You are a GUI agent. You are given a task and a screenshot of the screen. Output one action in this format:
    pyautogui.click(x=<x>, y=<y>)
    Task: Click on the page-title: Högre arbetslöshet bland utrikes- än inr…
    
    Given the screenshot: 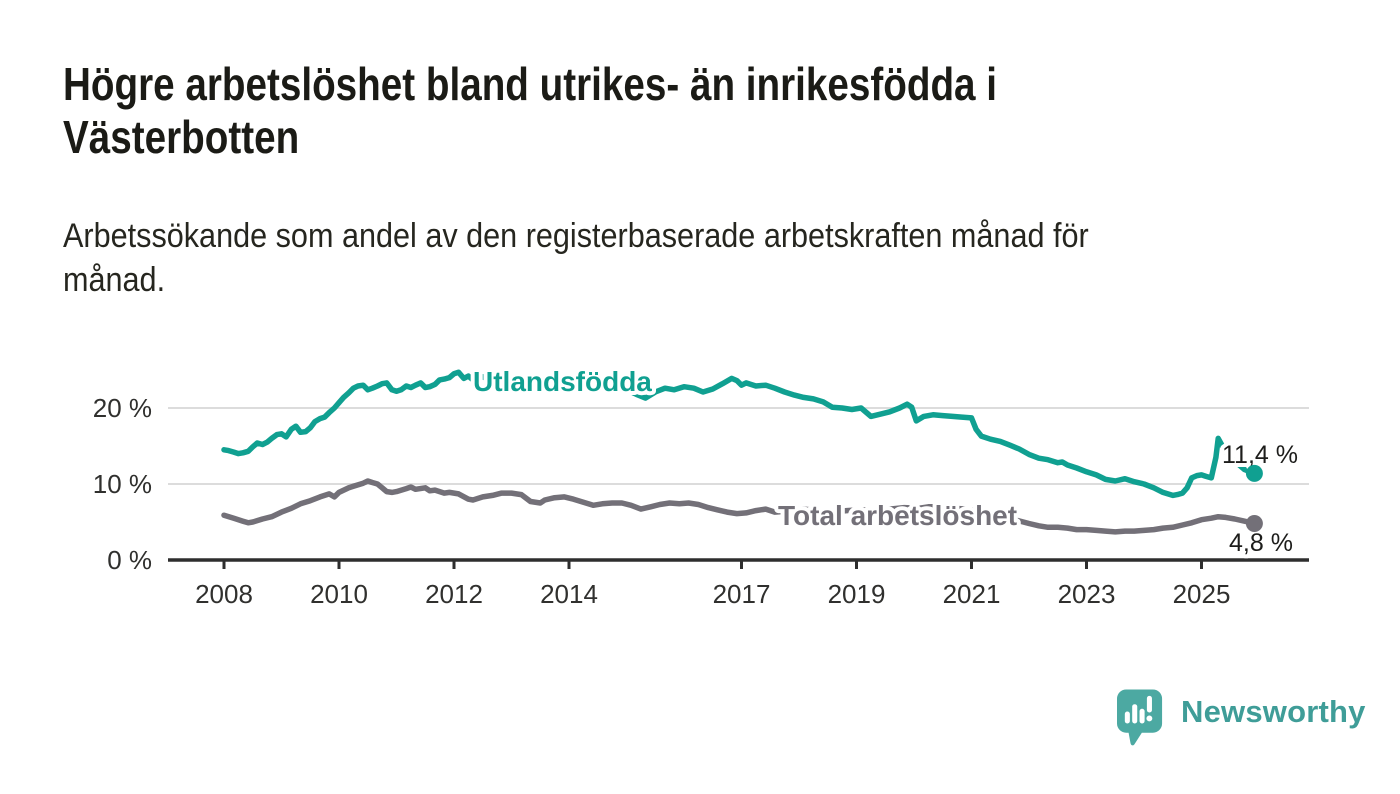 What is the action you would take?
    pyautogui.click(x=530, y=111)
    